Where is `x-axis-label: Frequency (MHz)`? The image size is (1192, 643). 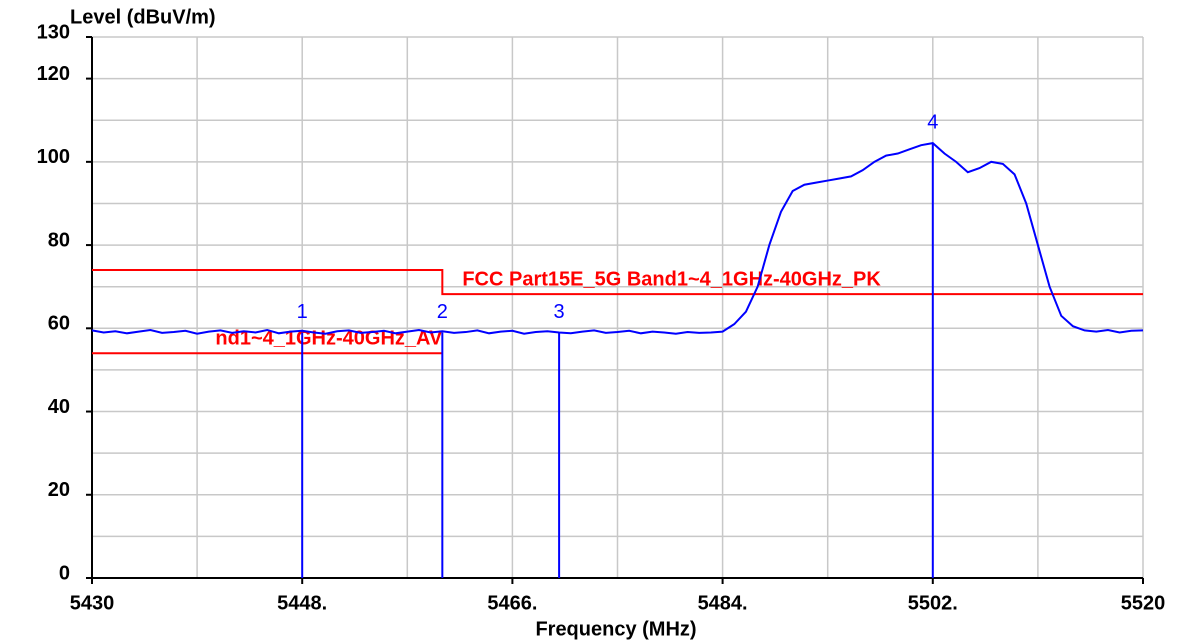
x-axis-label: Frequency (MHz) is located at coordinates (615, 629).